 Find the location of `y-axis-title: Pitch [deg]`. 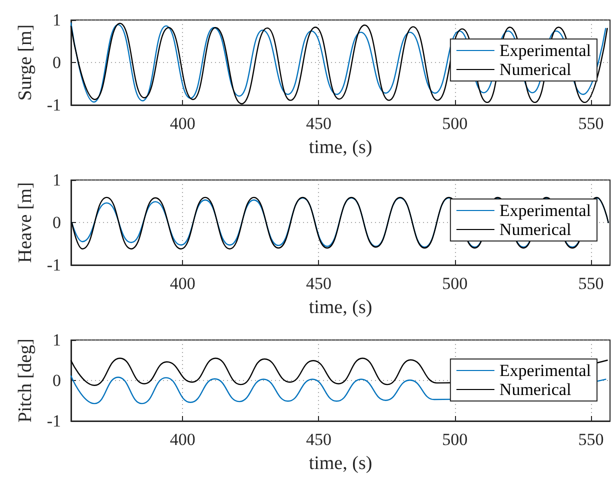

y-axis-title: Pitch [deg] is located at coordinates (25, 380).